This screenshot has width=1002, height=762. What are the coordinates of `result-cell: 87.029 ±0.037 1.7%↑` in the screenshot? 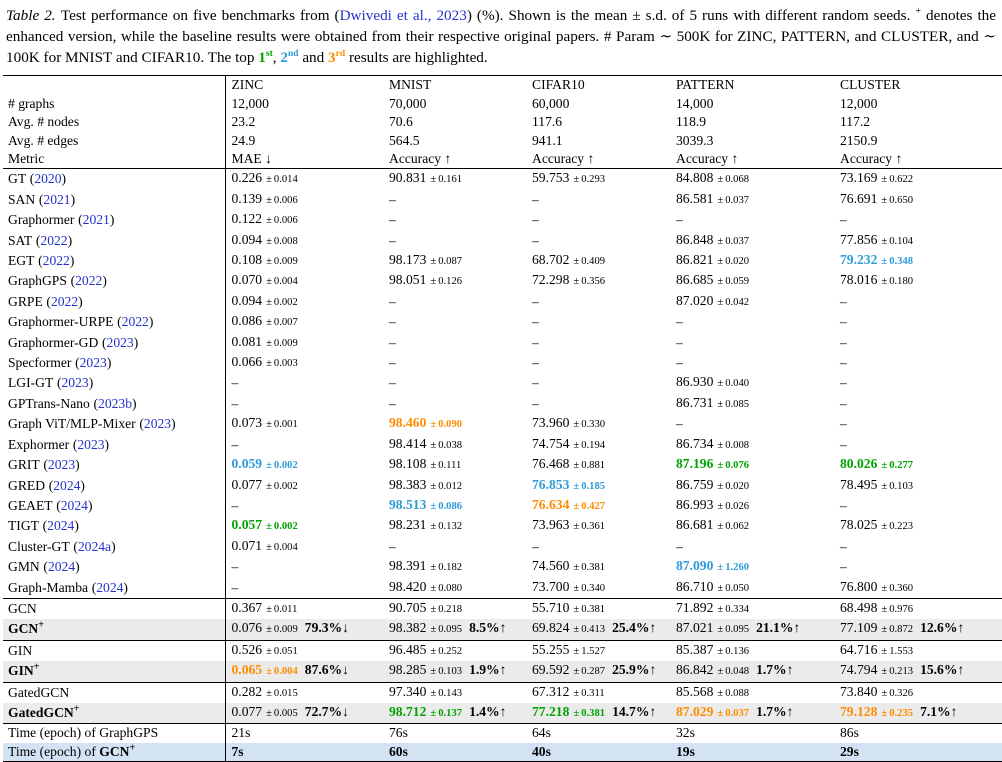 It's located at (752, 713).